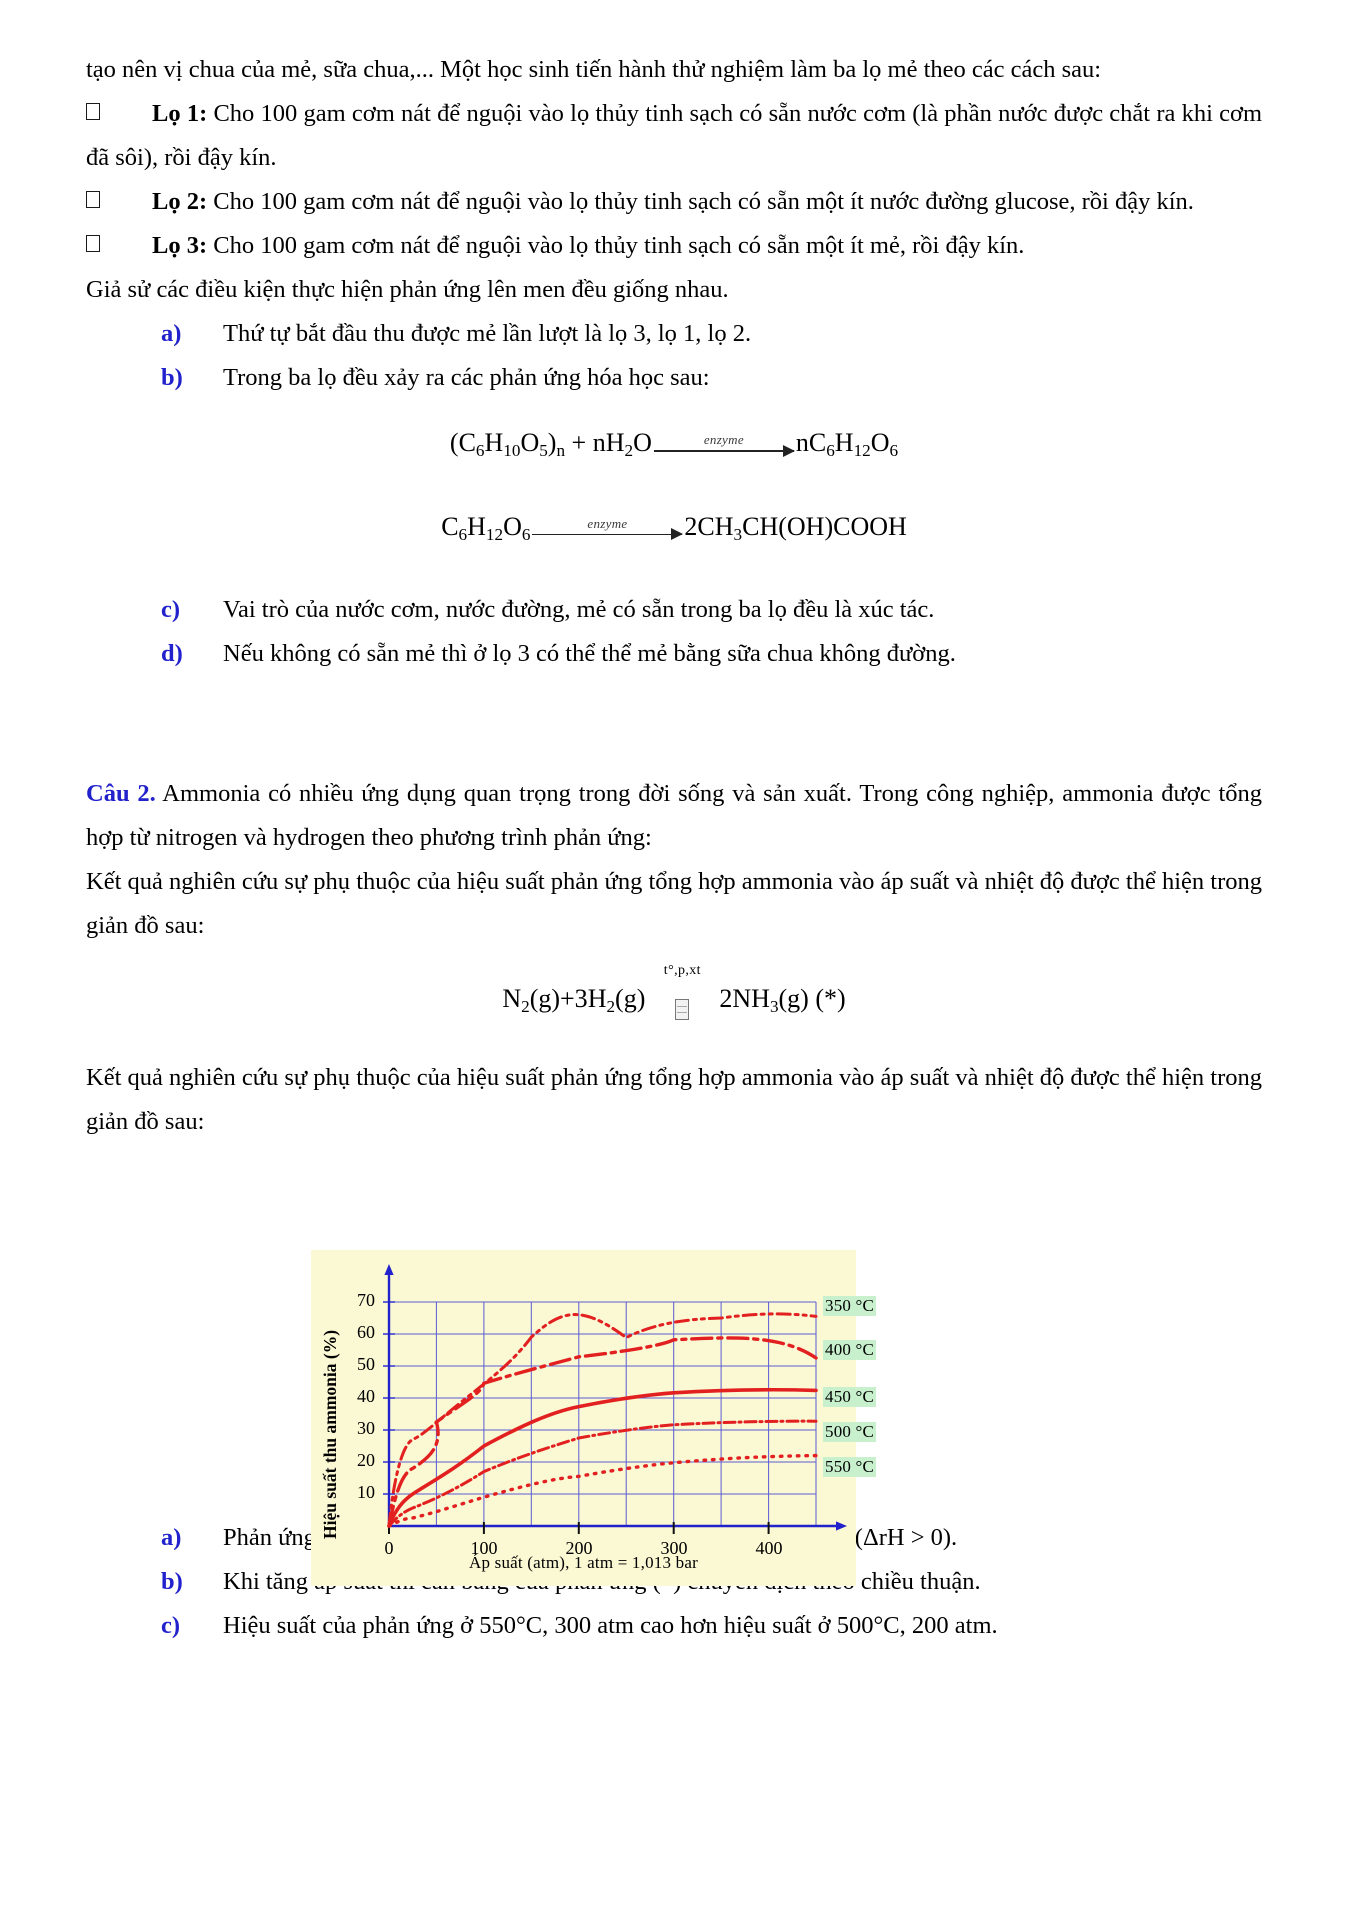  What do you see at coordinates (880, 442) in the screenshot?
I see `eq1-right-o: O` at bounding box center [880, 442].